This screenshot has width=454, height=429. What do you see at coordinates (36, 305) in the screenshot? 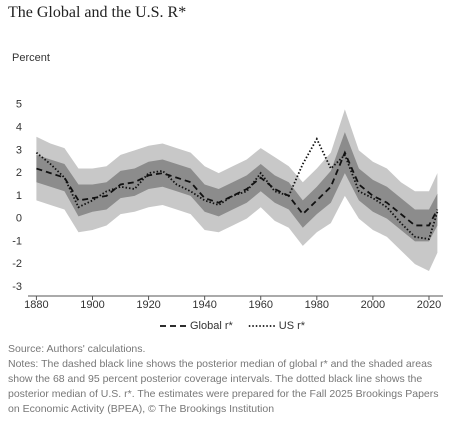
I see `x-tick-label: 1880` at bounding box center [36, 305].